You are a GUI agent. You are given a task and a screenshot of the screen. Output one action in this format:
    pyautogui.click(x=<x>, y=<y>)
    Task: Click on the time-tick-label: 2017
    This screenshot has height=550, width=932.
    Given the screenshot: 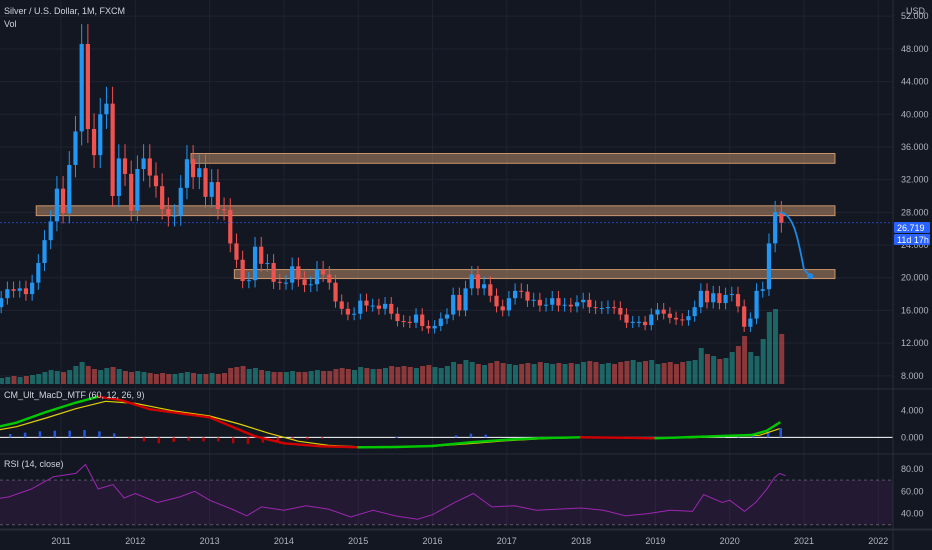 What is the action you would take?
    pyautogui.click(x=507, y=541)
    